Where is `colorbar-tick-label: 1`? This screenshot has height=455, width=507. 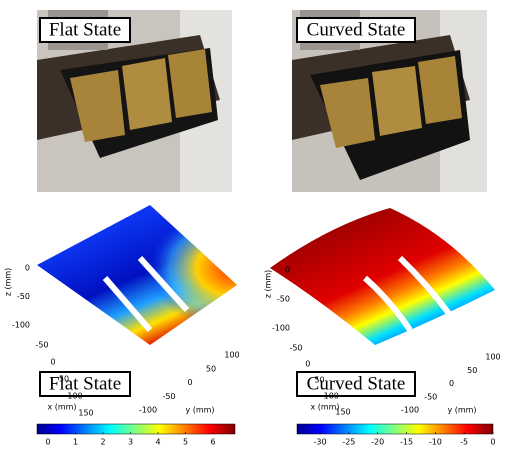
colorbar-tick-label: 1 is located at coordinates (75, 442).